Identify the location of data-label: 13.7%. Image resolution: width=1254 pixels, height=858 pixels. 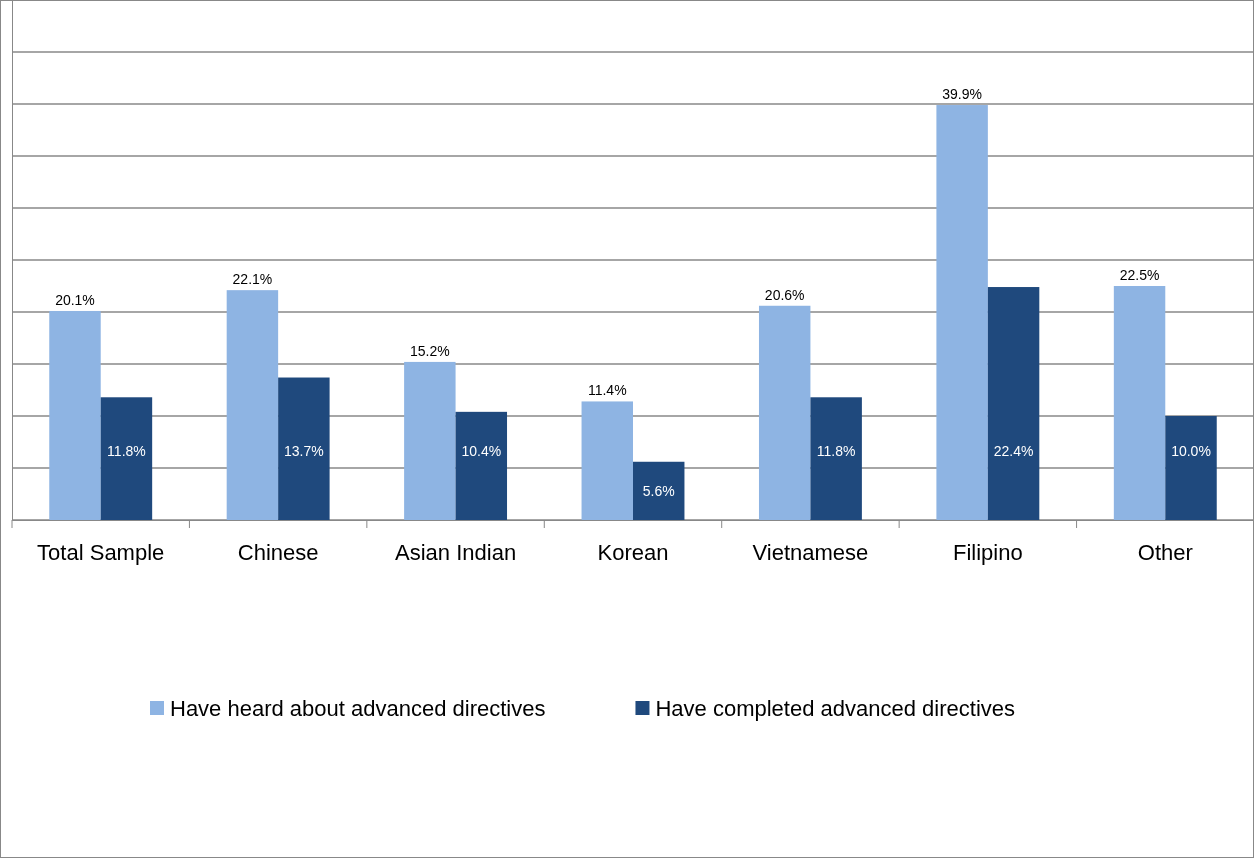
(304, 451).